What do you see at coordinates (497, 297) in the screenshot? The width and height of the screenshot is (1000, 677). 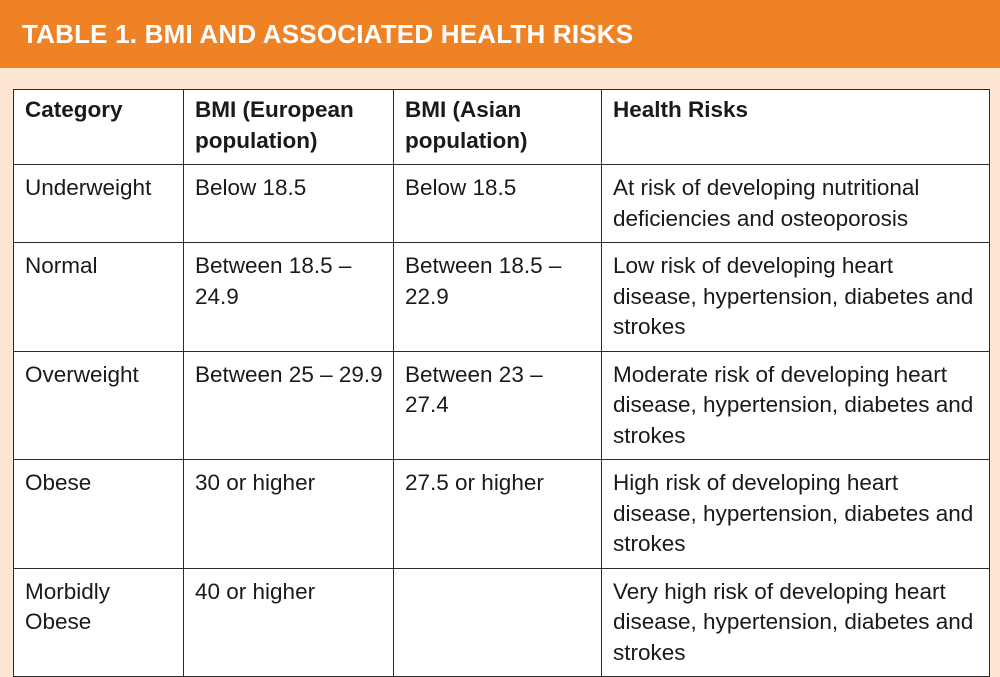 I see `cell-bmi-asian: Between 18.5 – 22.9` at bounding box center [497, 297].